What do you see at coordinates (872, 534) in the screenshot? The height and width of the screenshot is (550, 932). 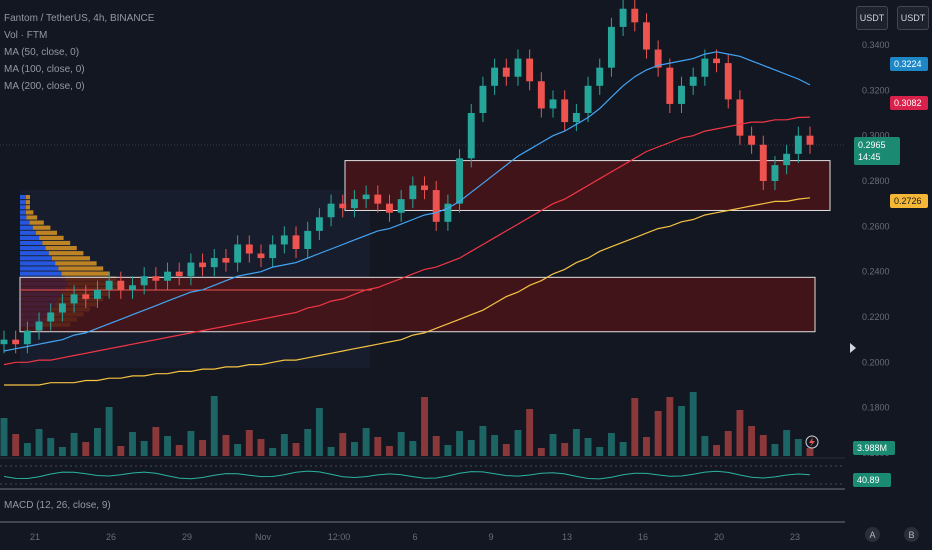 I see `auto-scale-button: A` at bounding box center [872, 534].